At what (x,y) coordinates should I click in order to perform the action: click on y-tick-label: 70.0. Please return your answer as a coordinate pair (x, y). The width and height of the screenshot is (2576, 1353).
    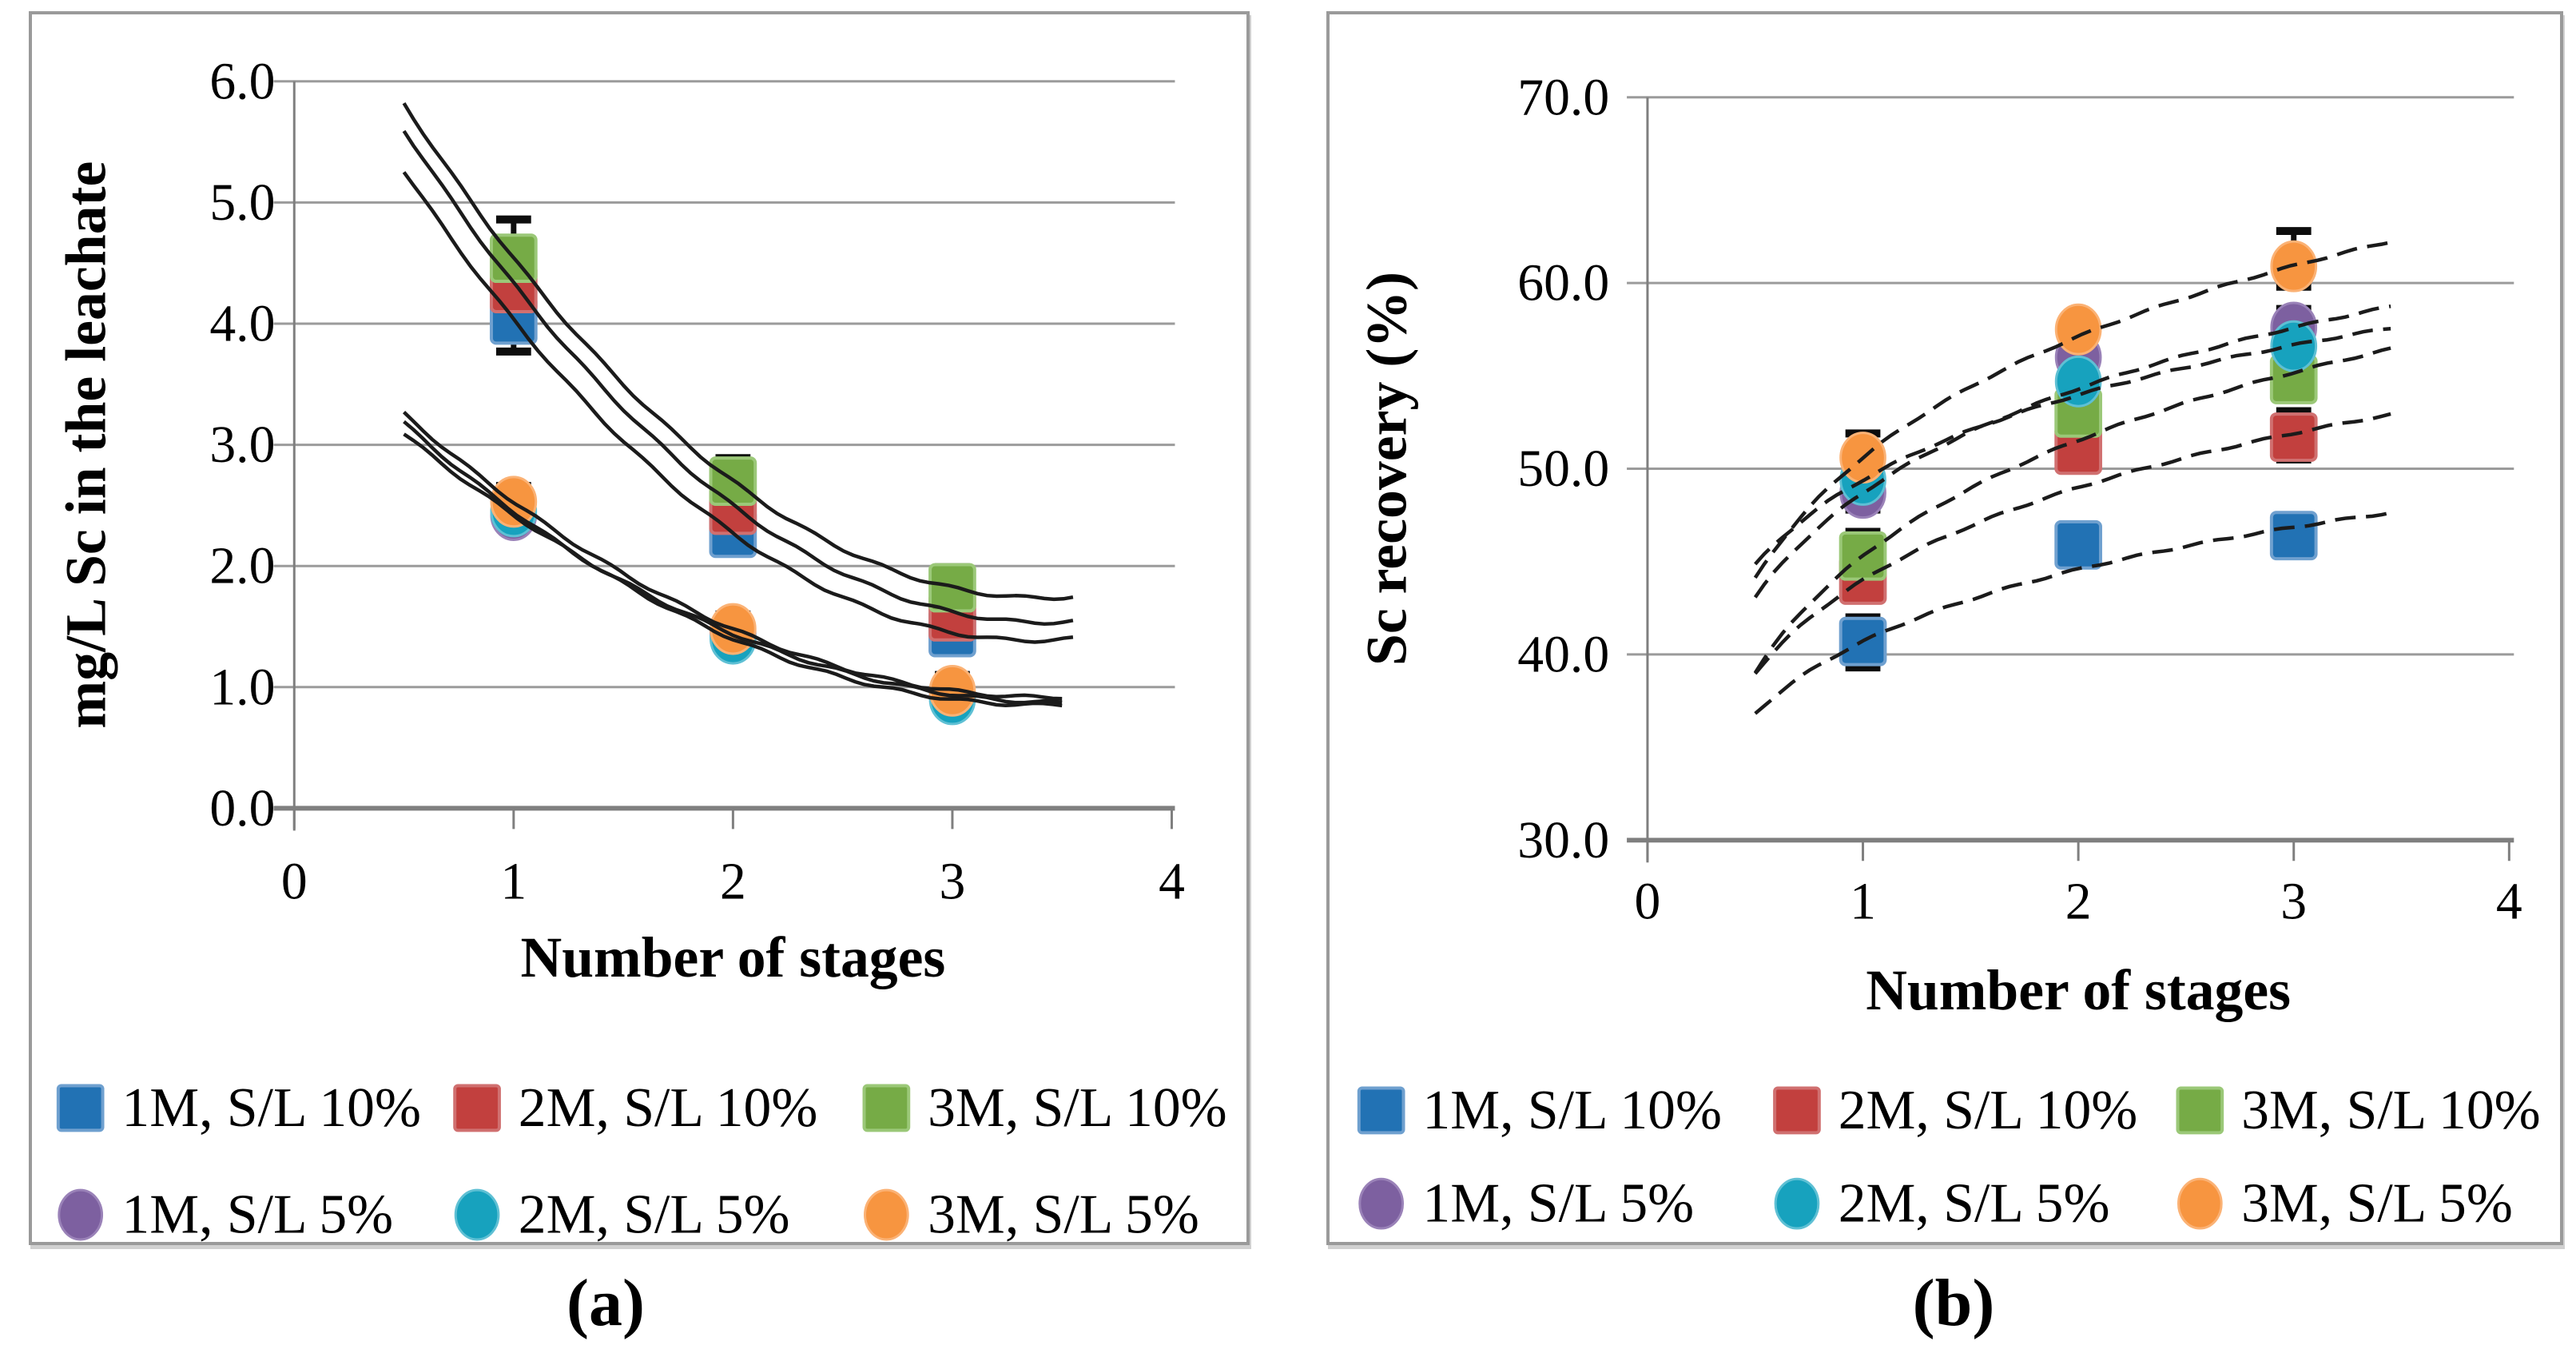
    Looking at the image, I should click on (1563, 97).